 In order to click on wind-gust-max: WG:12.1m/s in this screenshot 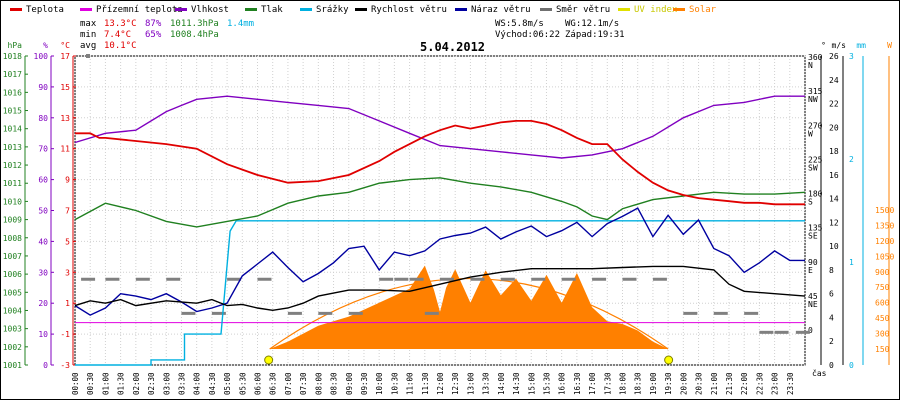, I will do `click(592, 24)`.